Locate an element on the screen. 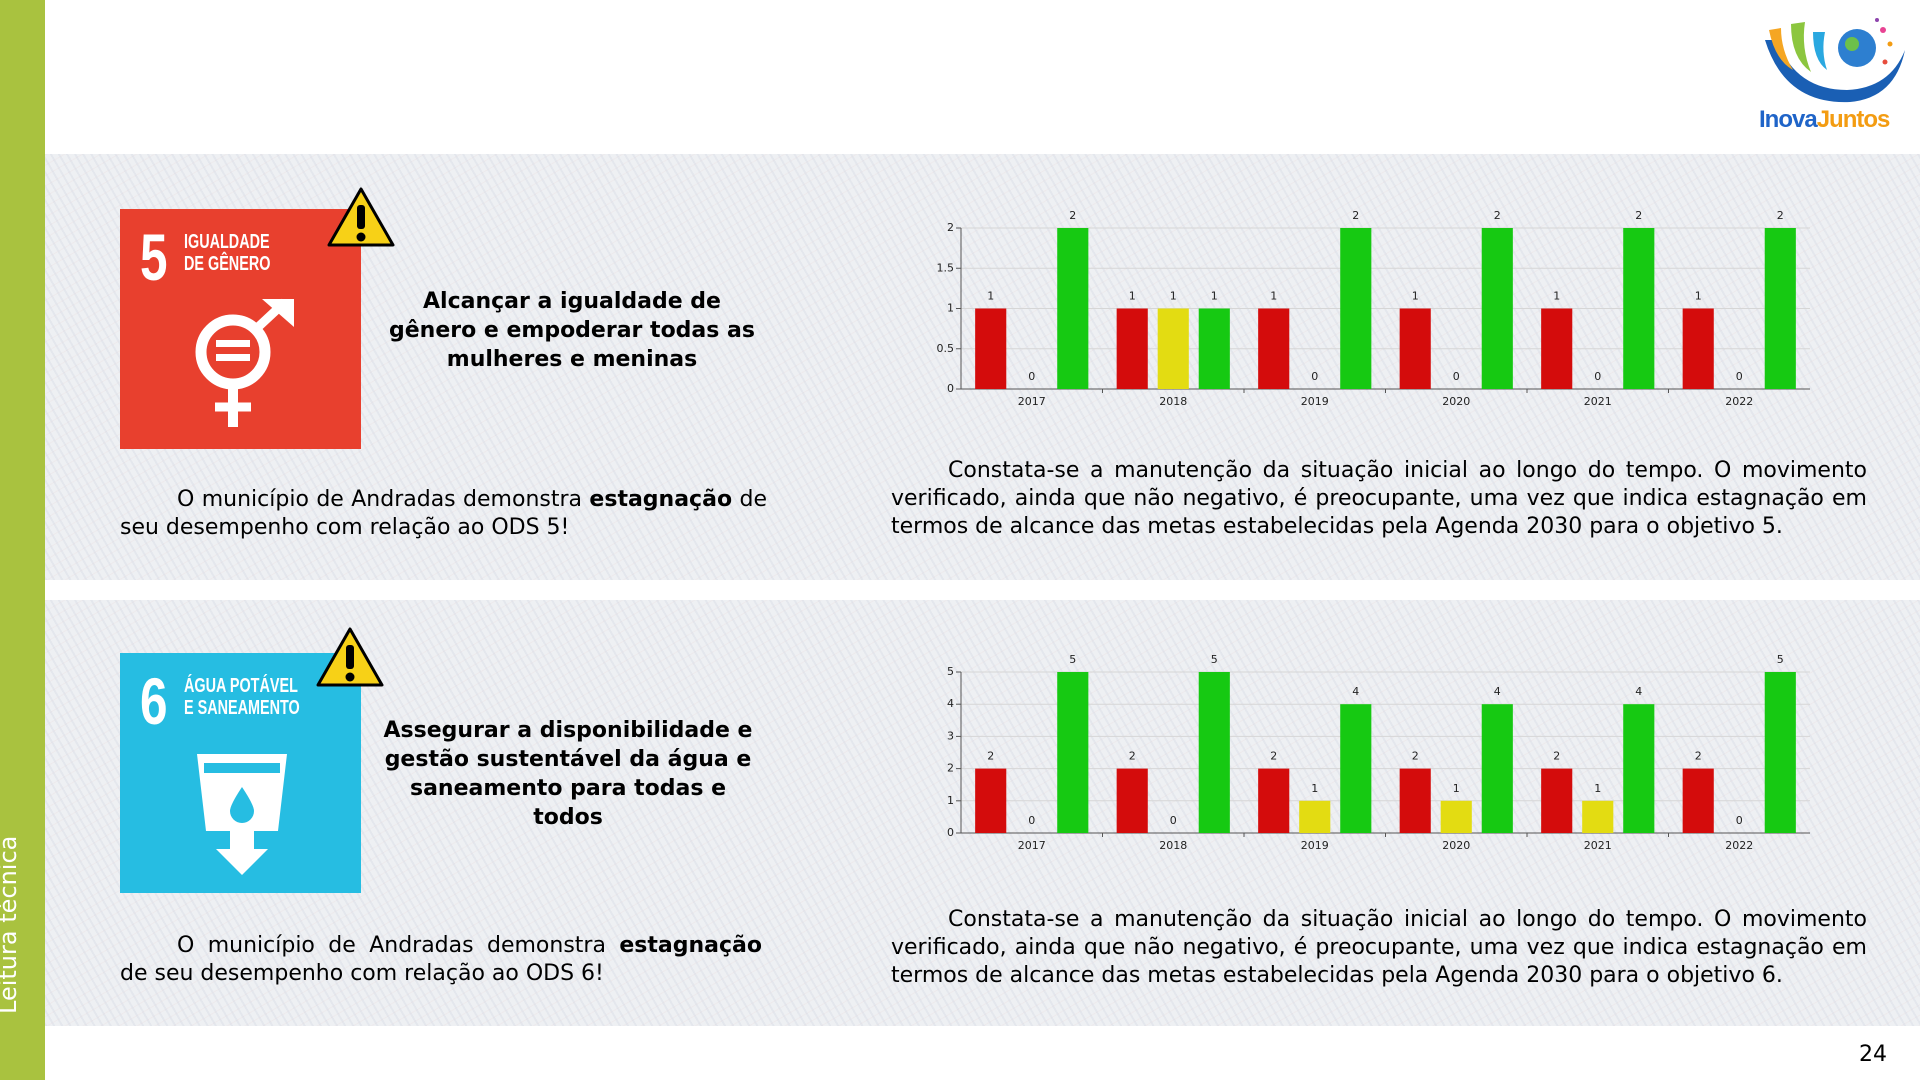  y-tick-label: 0 is located at coordinates (950, 388).